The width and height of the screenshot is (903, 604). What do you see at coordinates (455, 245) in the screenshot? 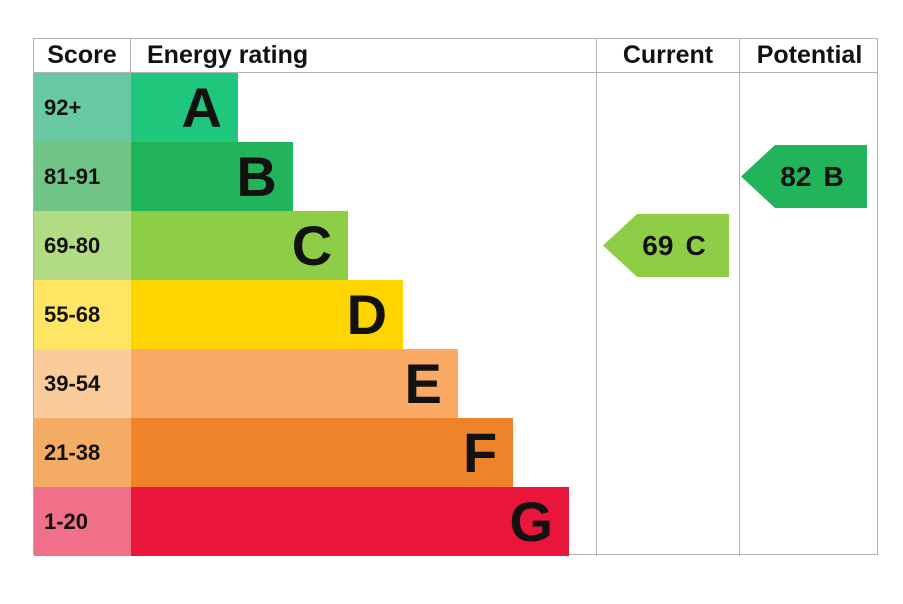
I see `band-row-c: 69-80 C 69 C` at bounding box center [455, 245].